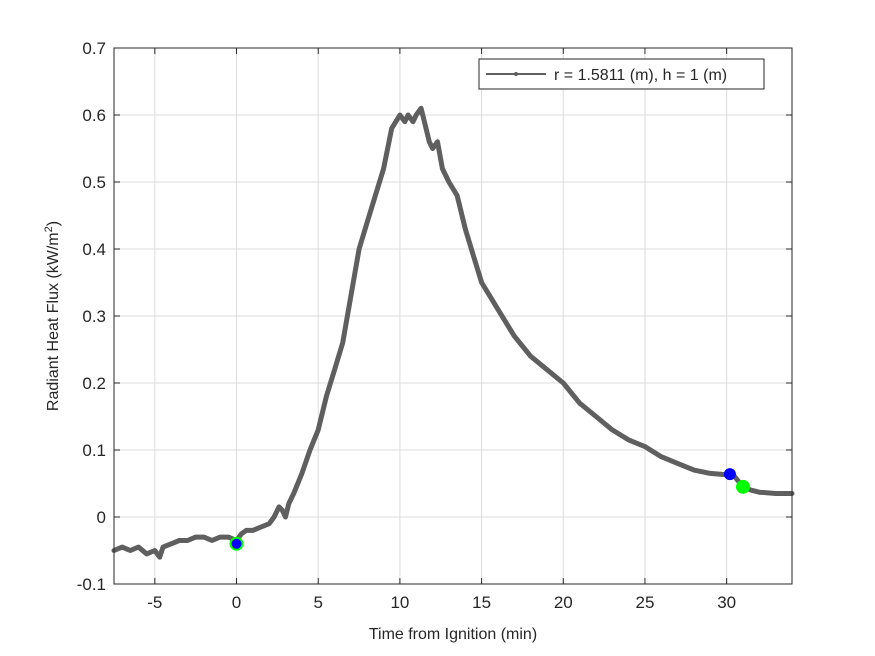 The height and width of the screenshot is (656, 875). I want to click on end-green-marker, so click(742, 486).